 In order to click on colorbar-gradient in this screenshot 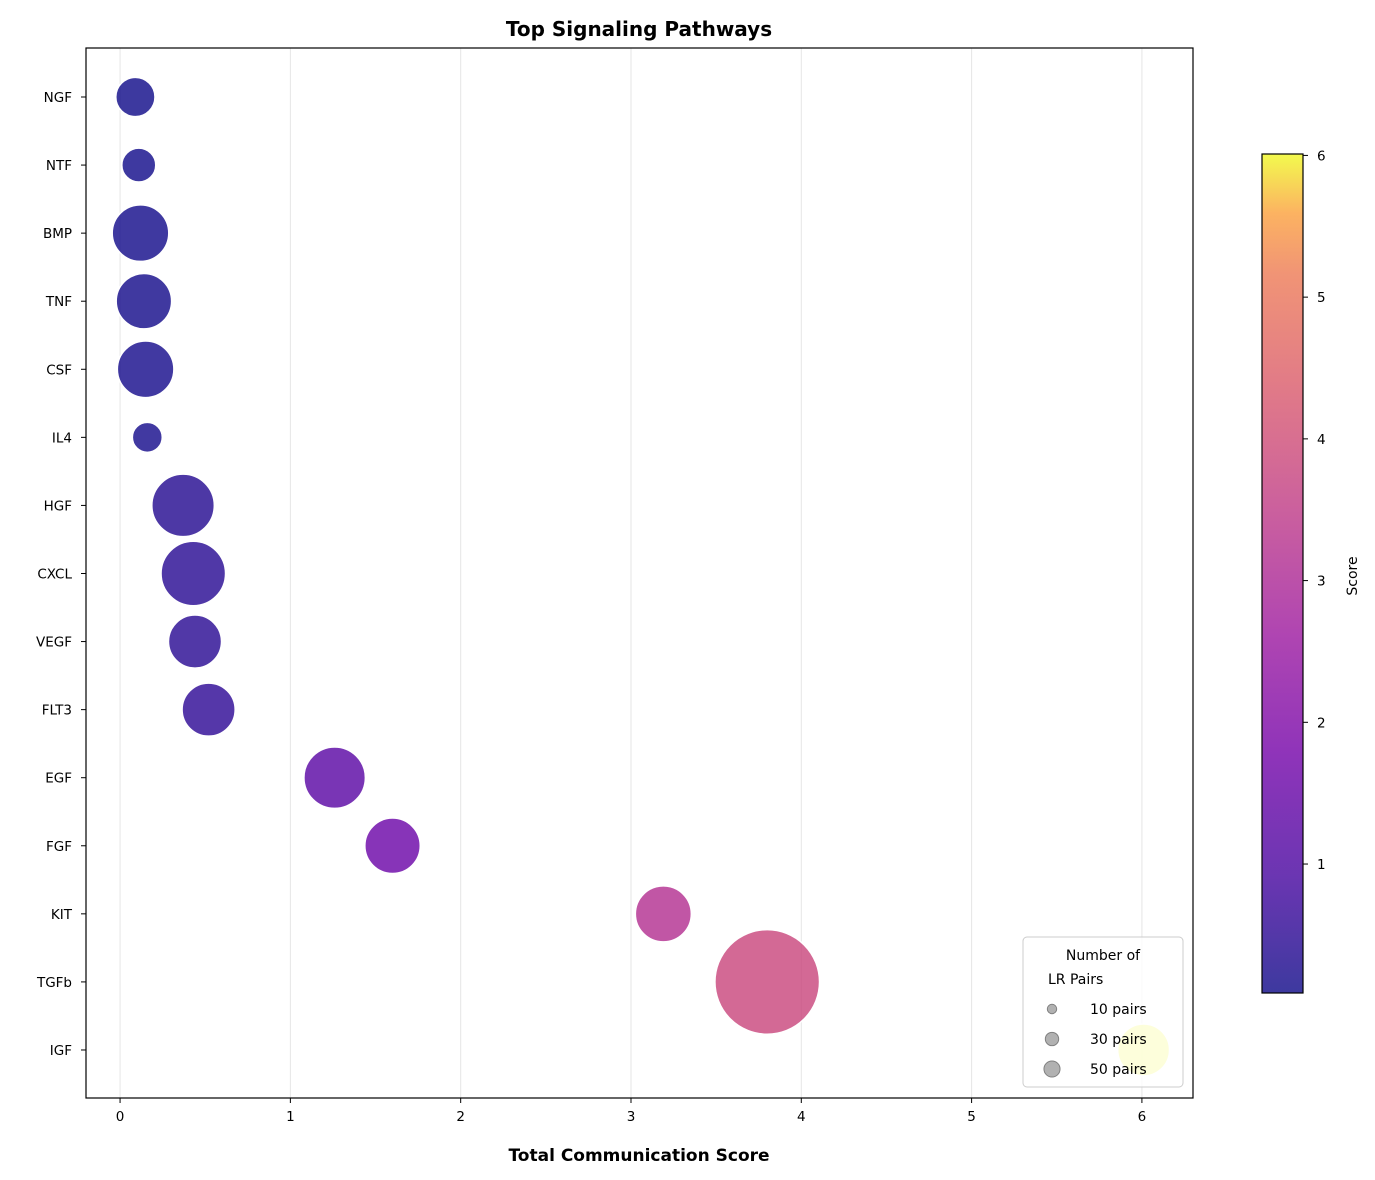, I will do `click(1282, 573)`.